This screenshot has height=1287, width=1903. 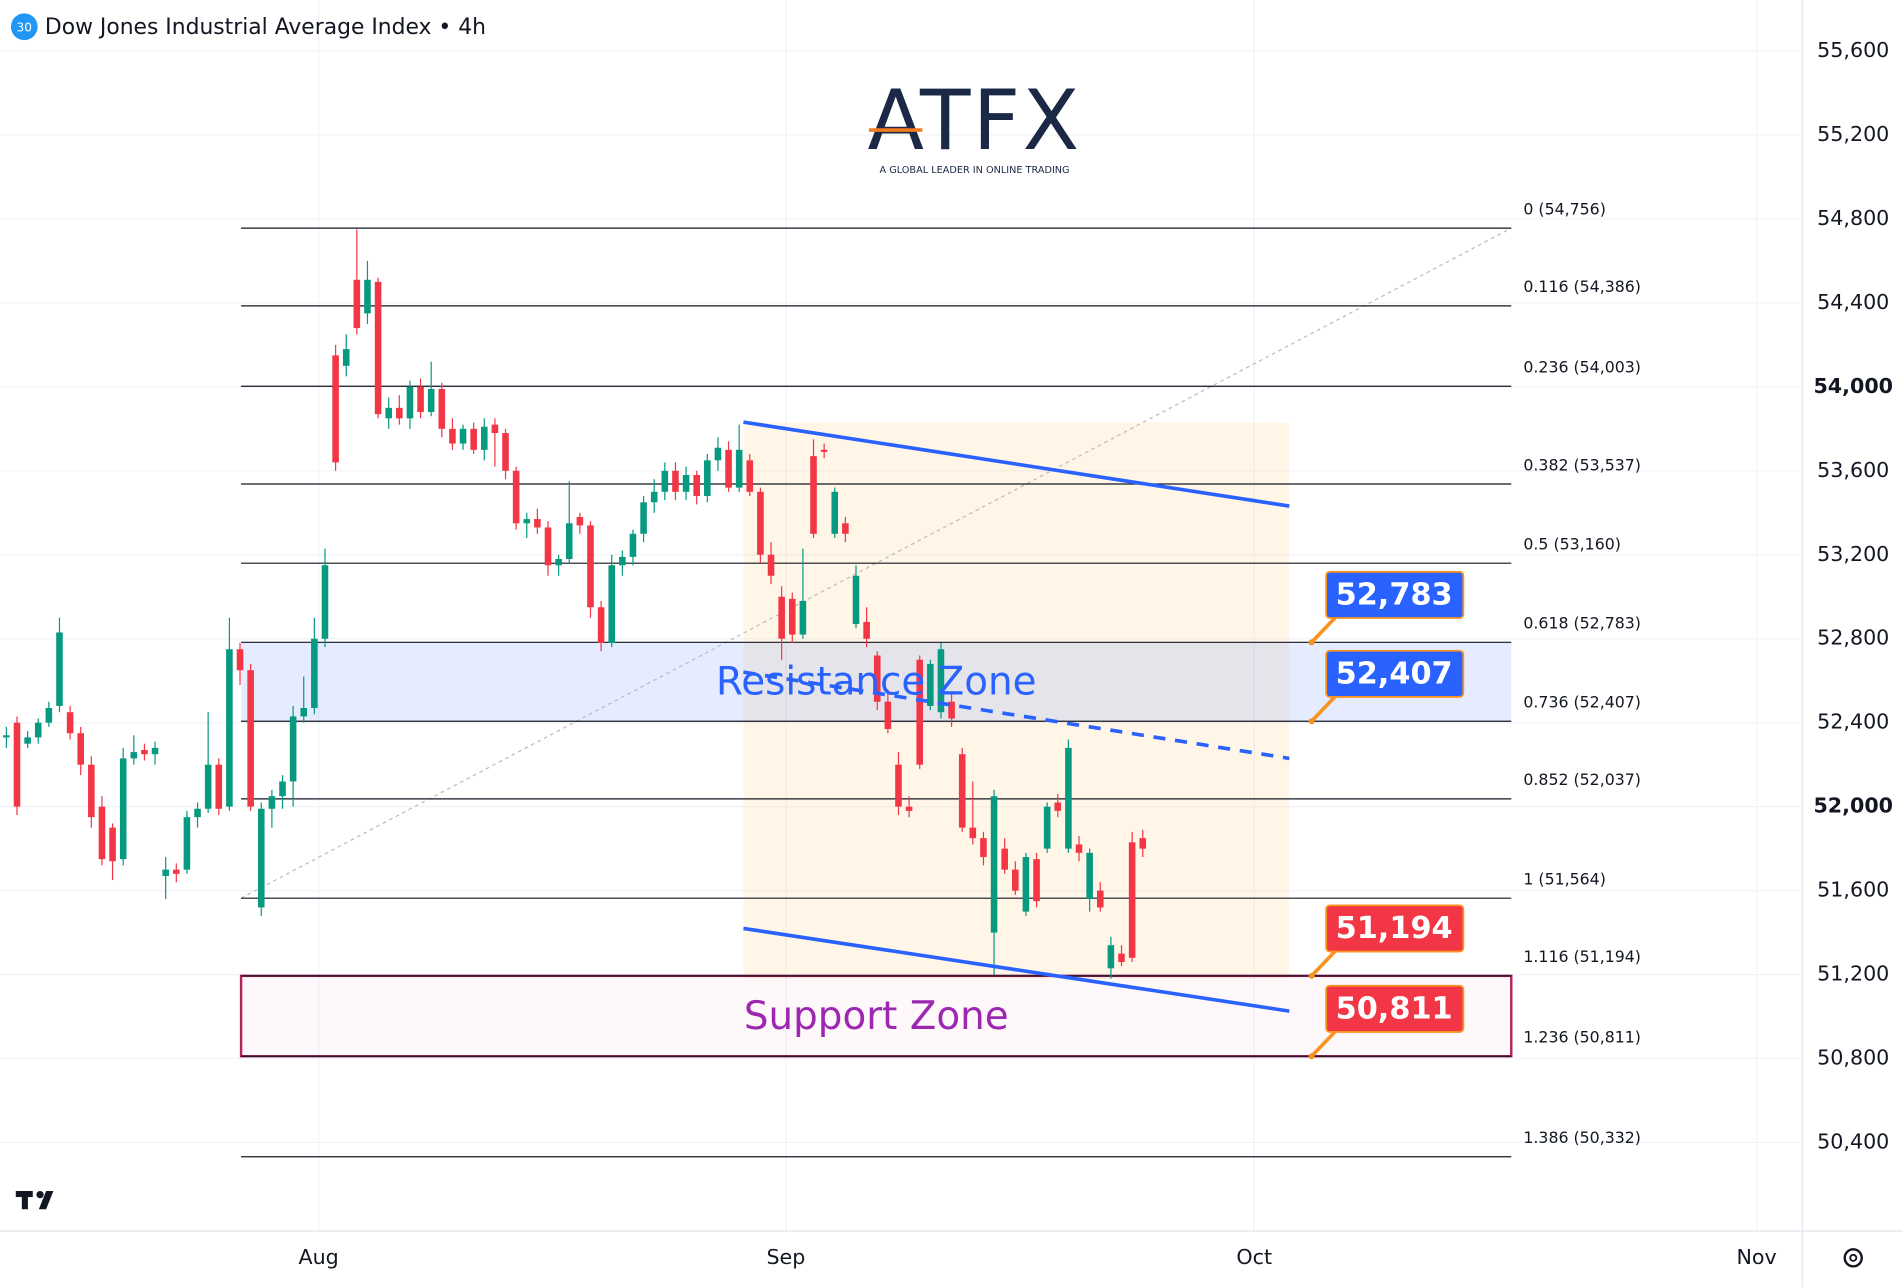 I want to click on fib-label: 1.116 (51,194), so click(x=1582, y=956).